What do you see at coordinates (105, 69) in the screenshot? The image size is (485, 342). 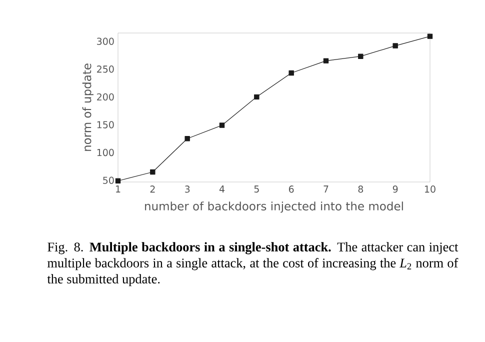 I see `y-tick-label: 250` at bounding box center [105, 69].